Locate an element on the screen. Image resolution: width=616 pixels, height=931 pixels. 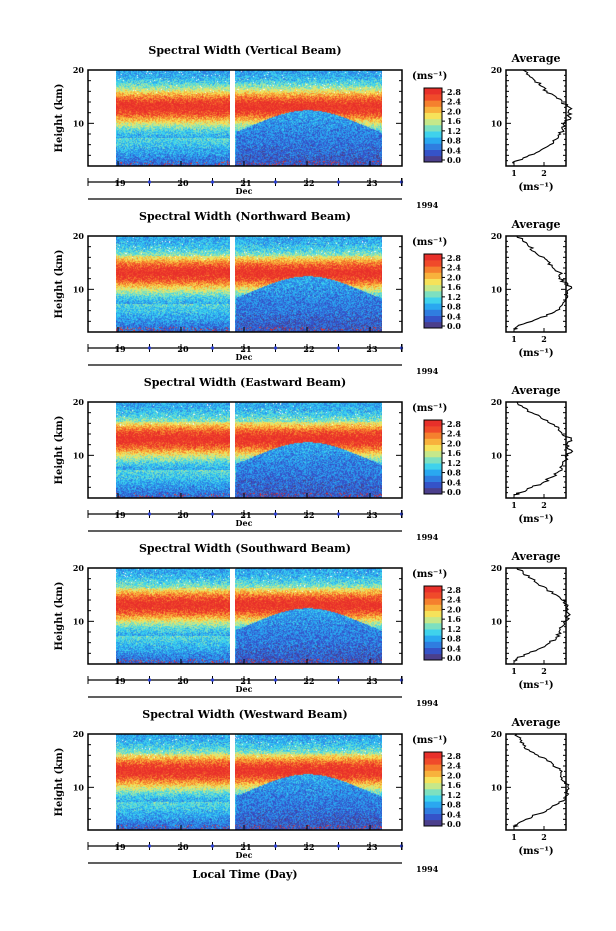
colorbar-tick-label: 1.2 is located at coordinates (454, 131).